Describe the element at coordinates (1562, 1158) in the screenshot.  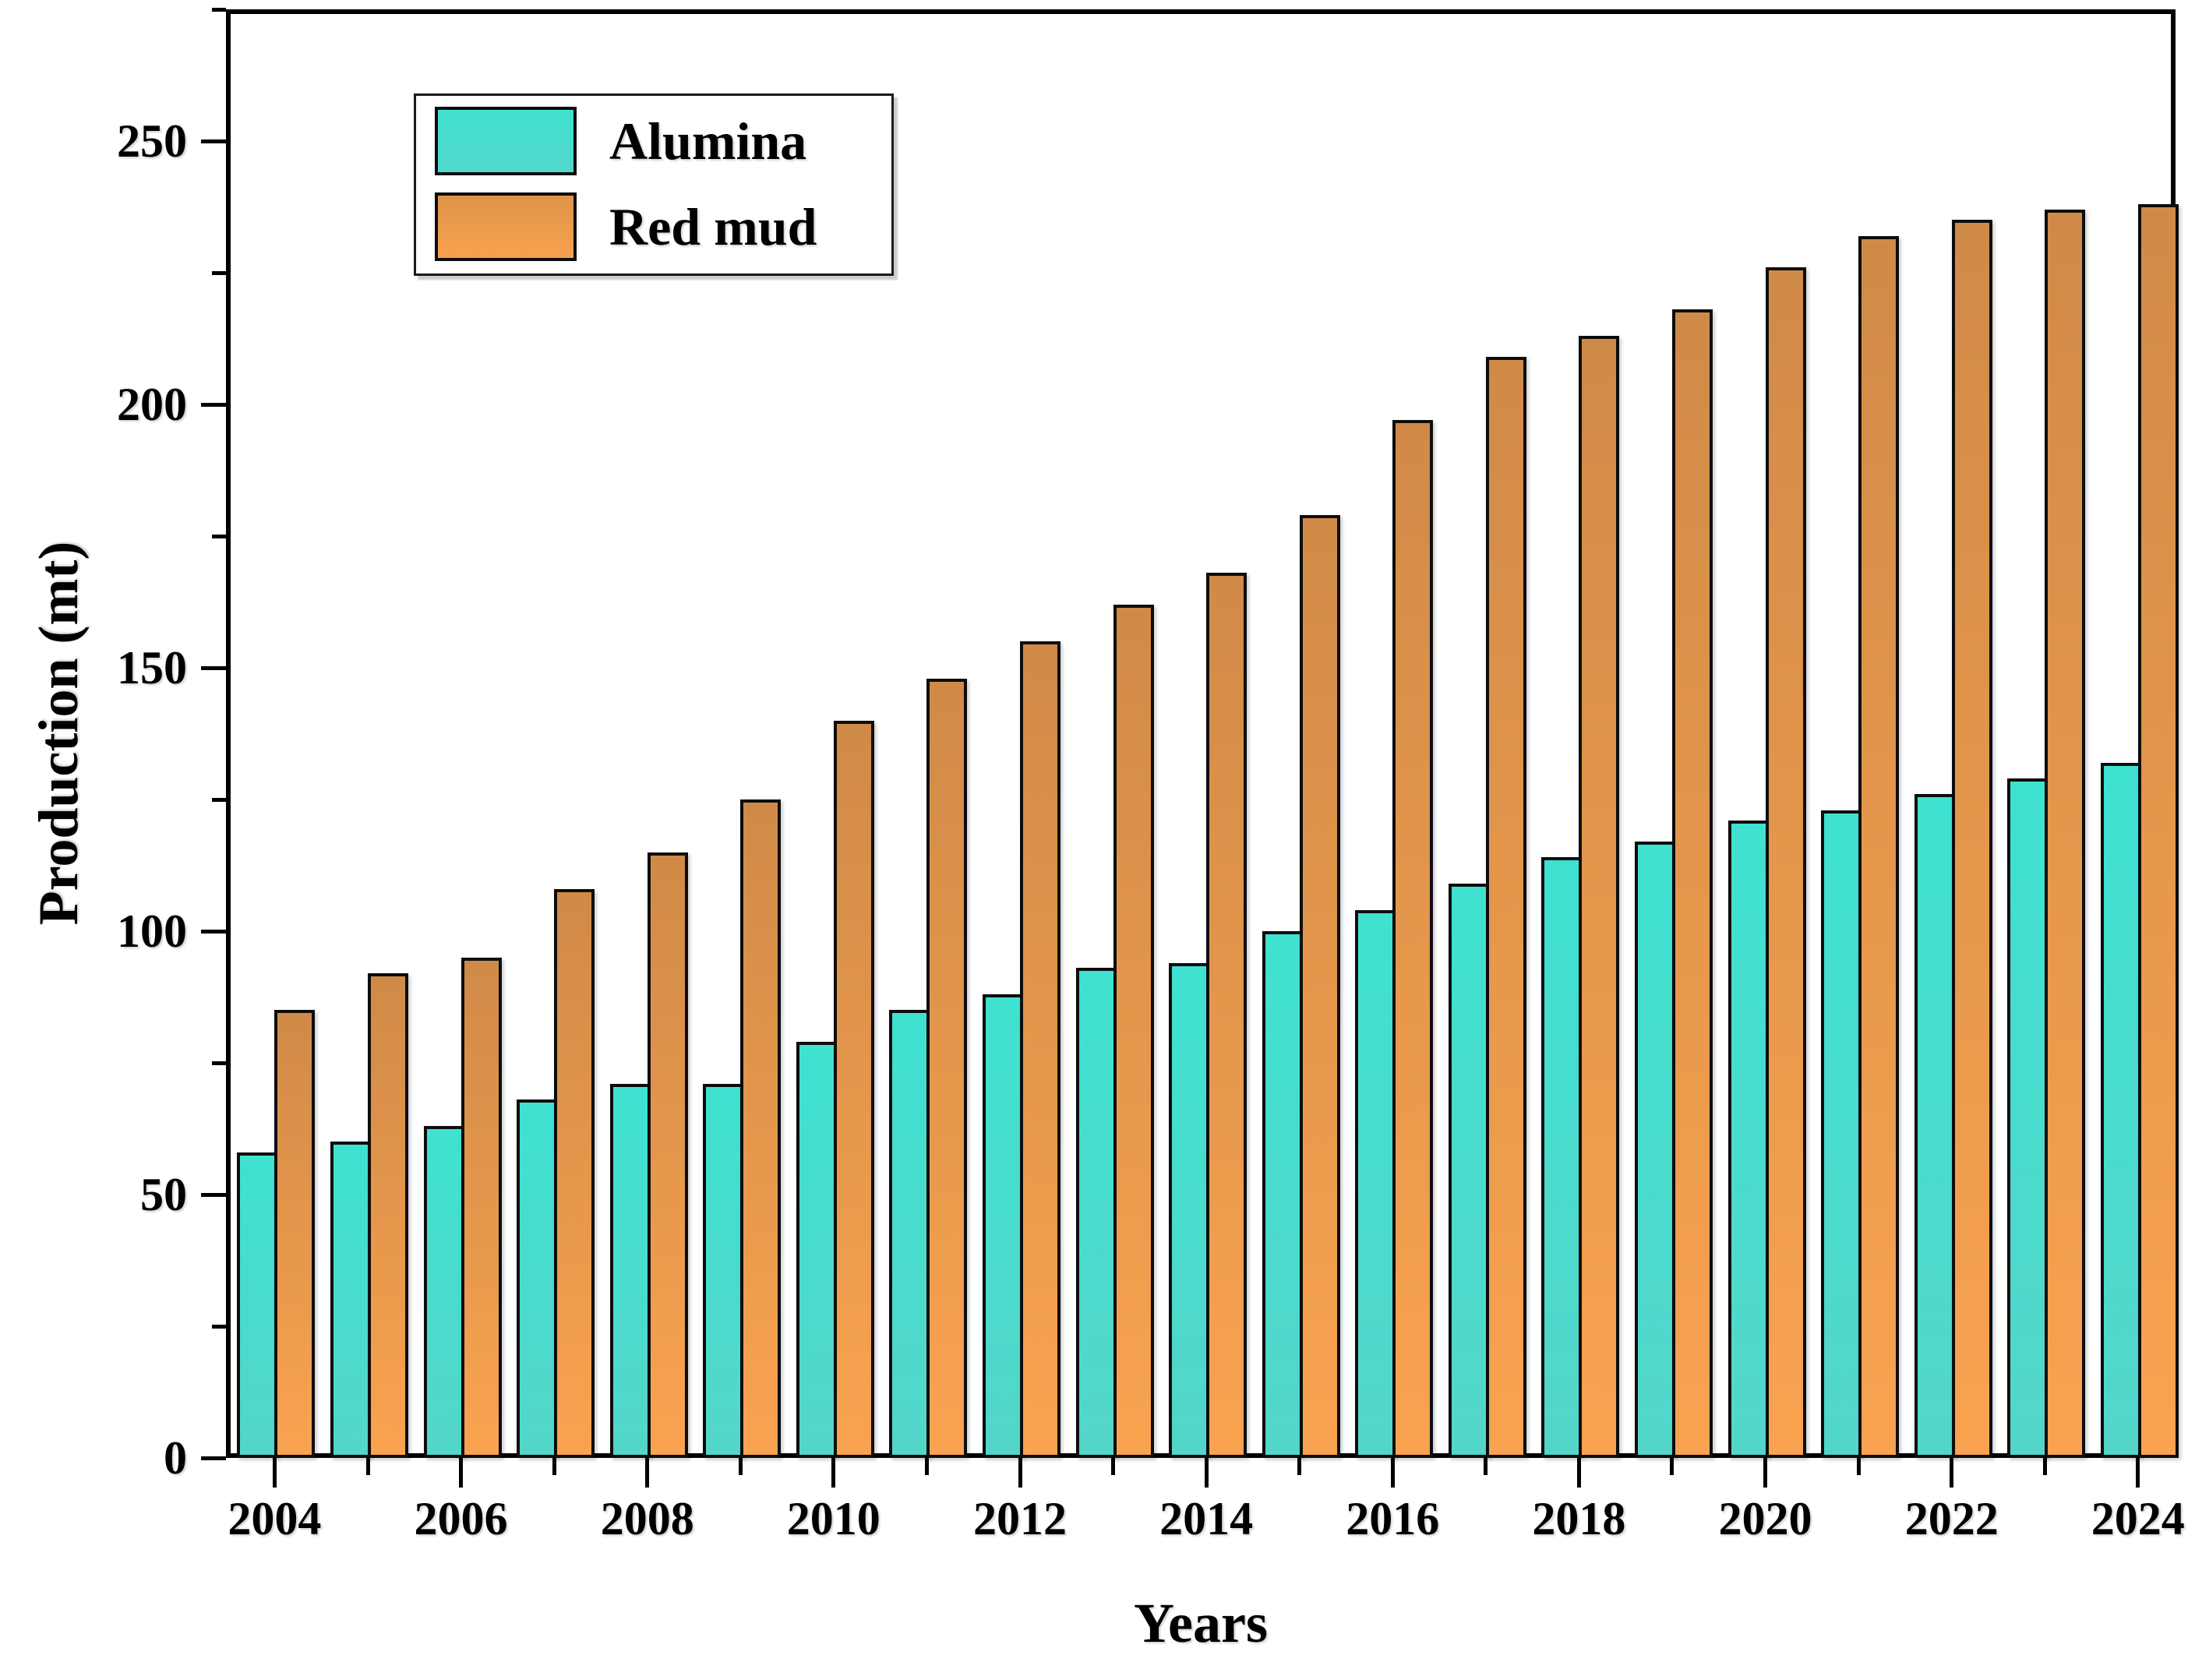
I see `bar-alumina-2018` at that location.